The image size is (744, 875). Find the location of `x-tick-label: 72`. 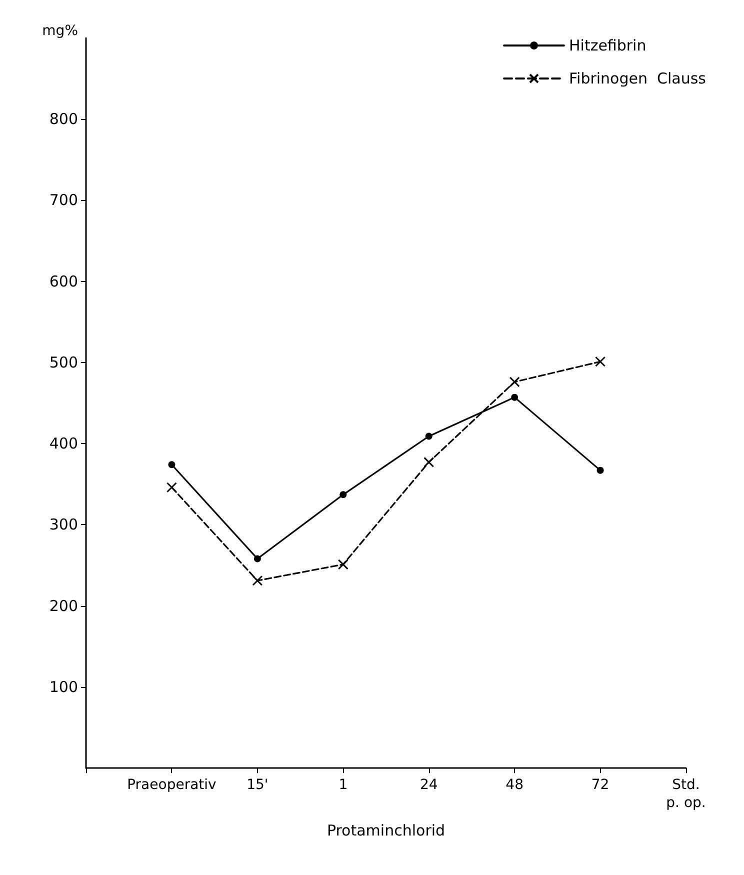

x-tick-label: 72 is located at coordinates (600, 785).